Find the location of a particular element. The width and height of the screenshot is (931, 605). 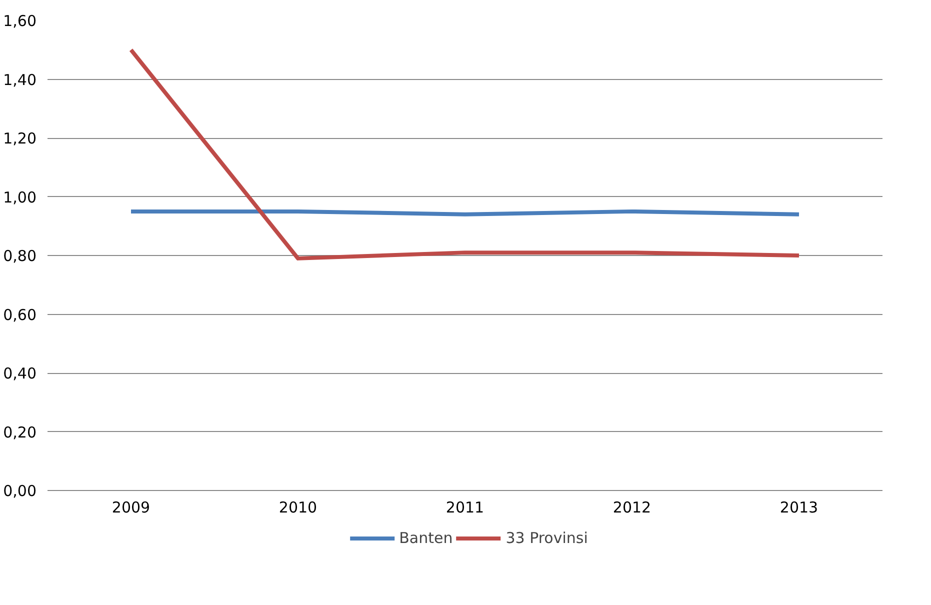

legend-label: 33 Provinsi is located at coordinates (547, 537).